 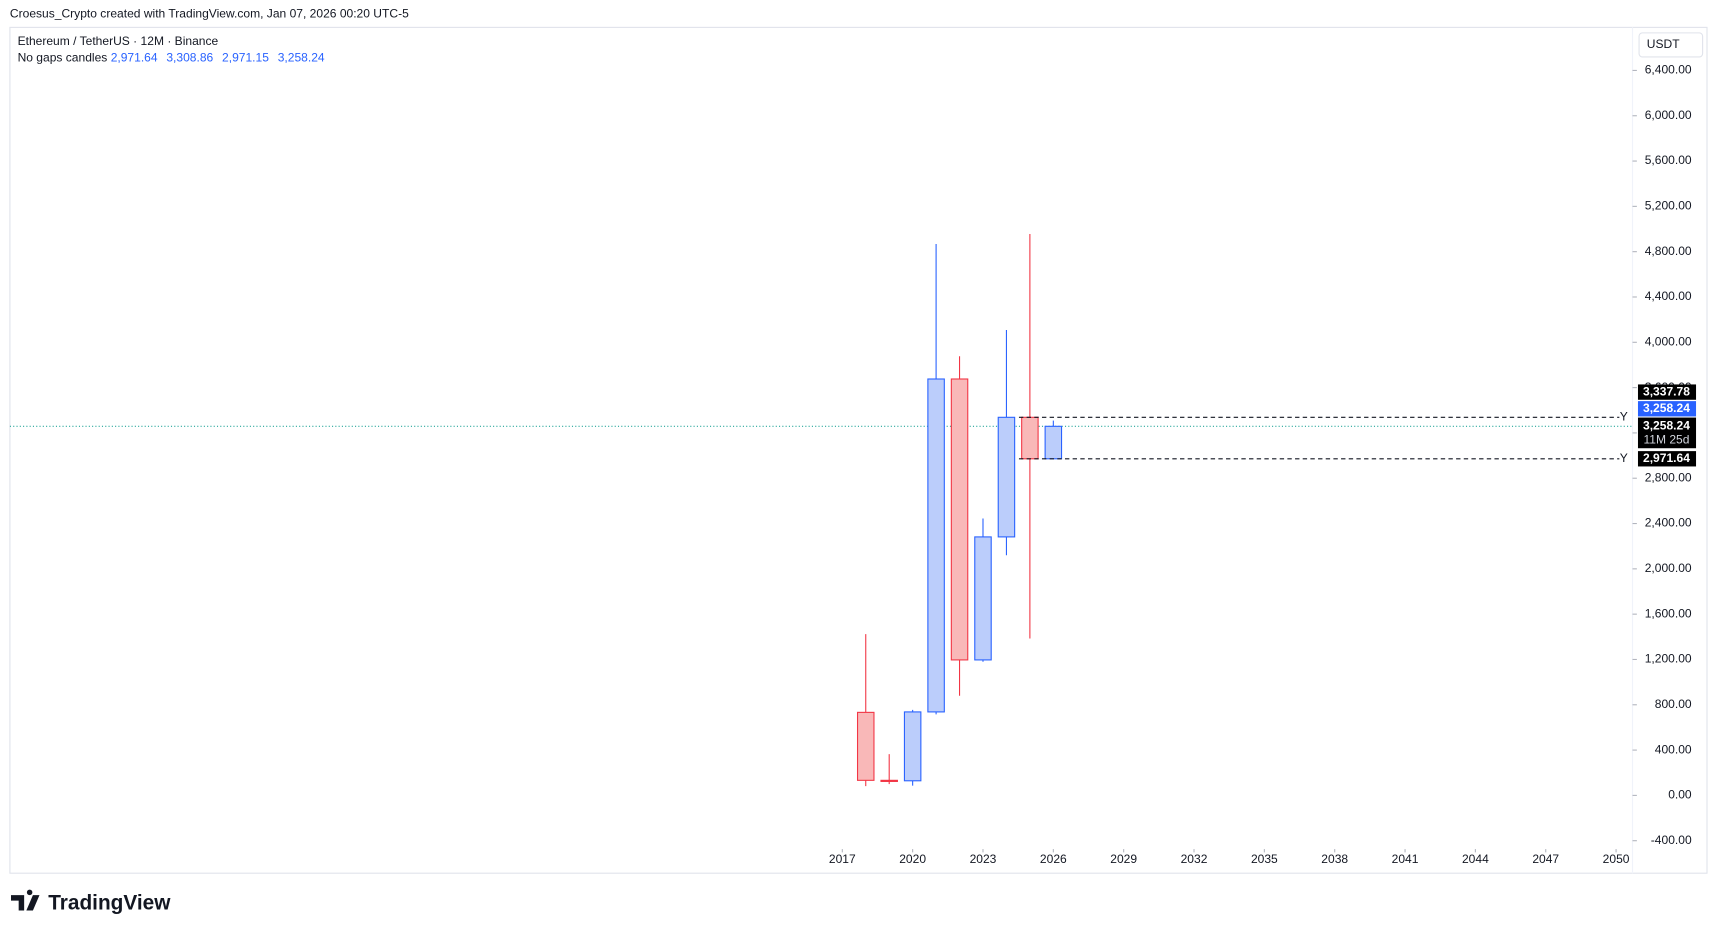 I want to click on price-badge-label: 2,971.64, so click(x=1666, y=458).